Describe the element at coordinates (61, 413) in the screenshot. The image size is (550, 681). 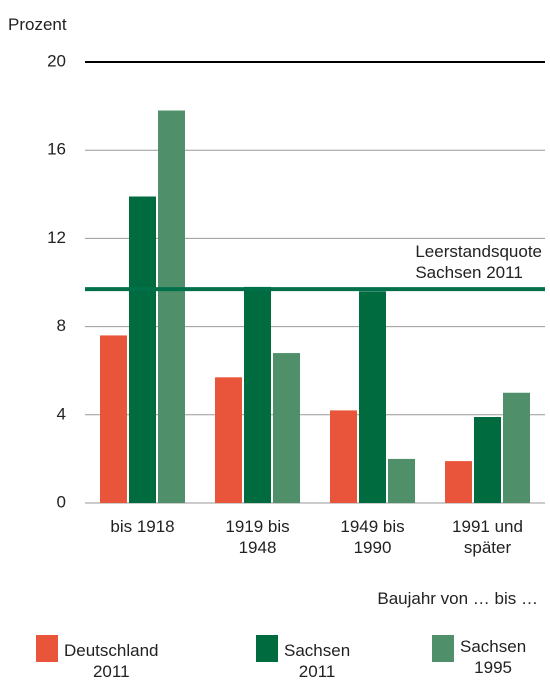
I see `y-tick-label: 4` at that location.